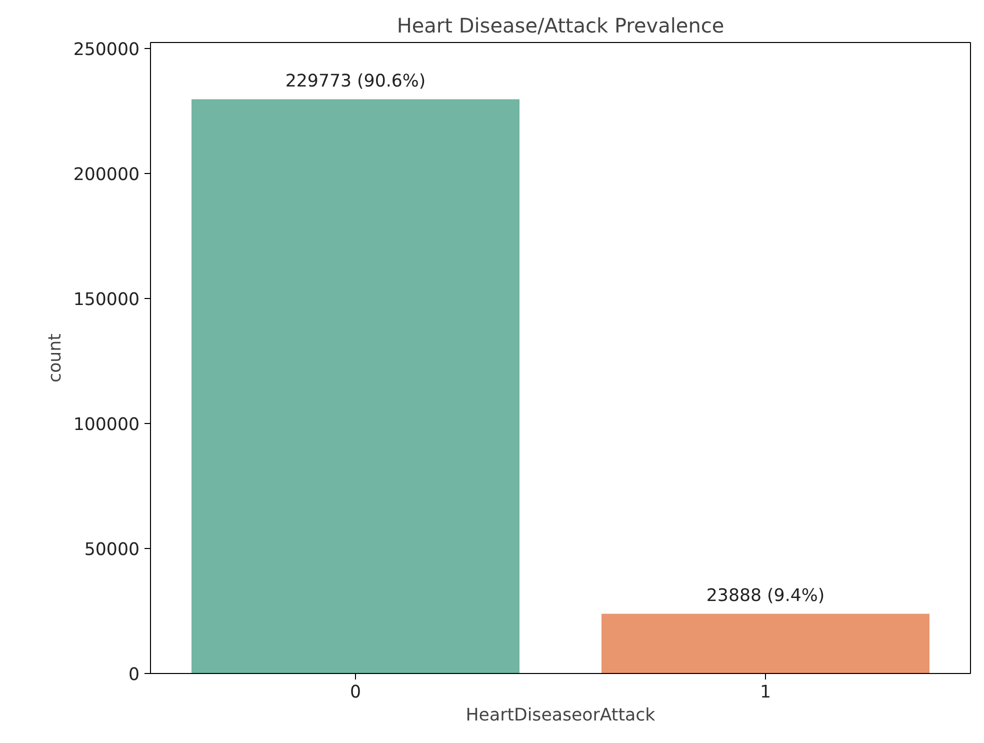 This screenshot has height=743, width=984. I want to click on x-axis-title: HeartDiseaseorAttack, so click(561, 716).